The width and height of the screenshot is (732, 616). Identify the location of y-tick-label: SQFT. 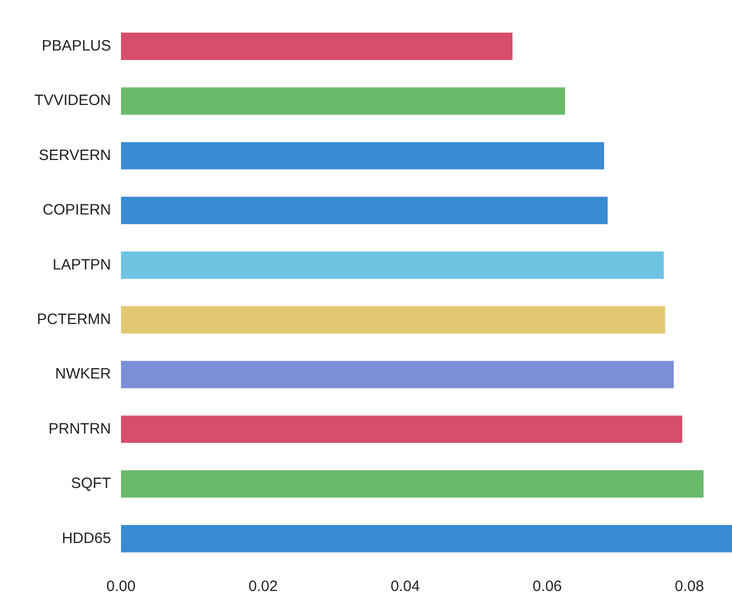
(91, 483).